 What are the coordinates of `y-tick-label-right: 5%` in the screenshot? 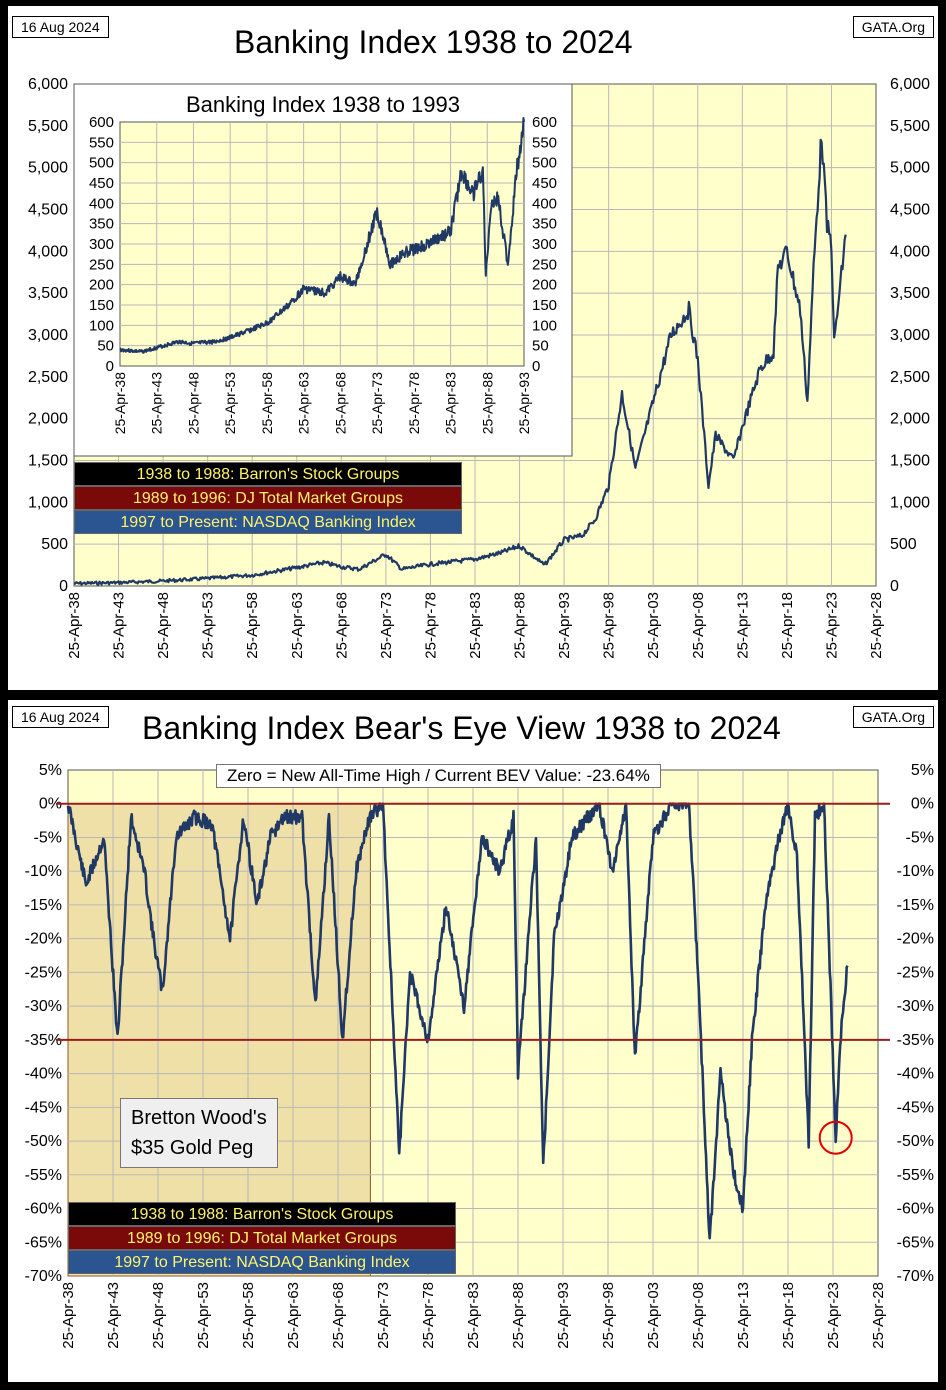 It's located at (922, 770).